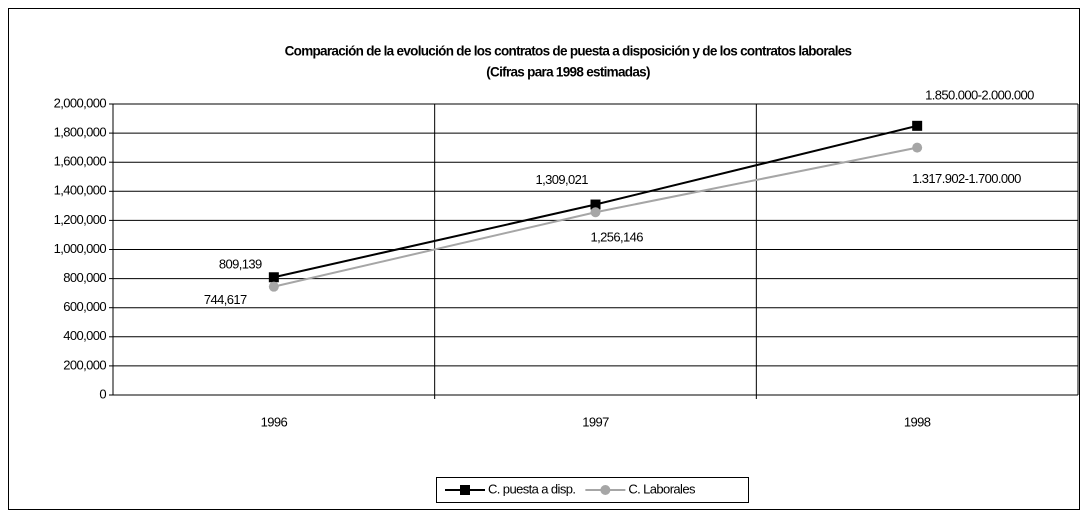 Image resolution: width=1087 pixels, height=513 pixels. I want to click on y-tick-label: 2,000,000, so click(80, 102).